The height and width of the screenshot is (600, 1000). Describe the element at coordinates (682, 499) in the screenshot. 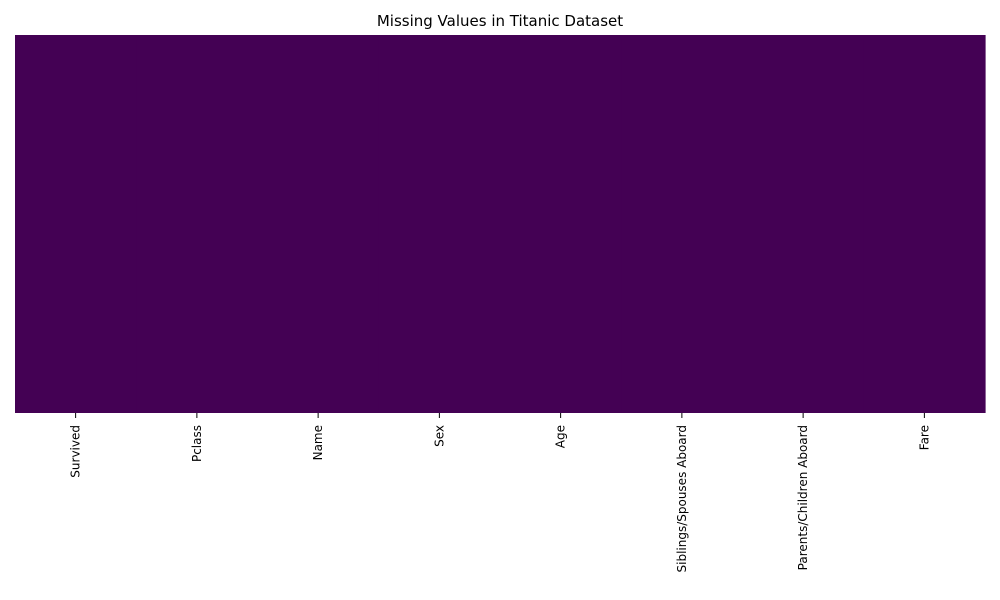

I see `x-tick-label: Siblings/Spouses Aboard` at that location.